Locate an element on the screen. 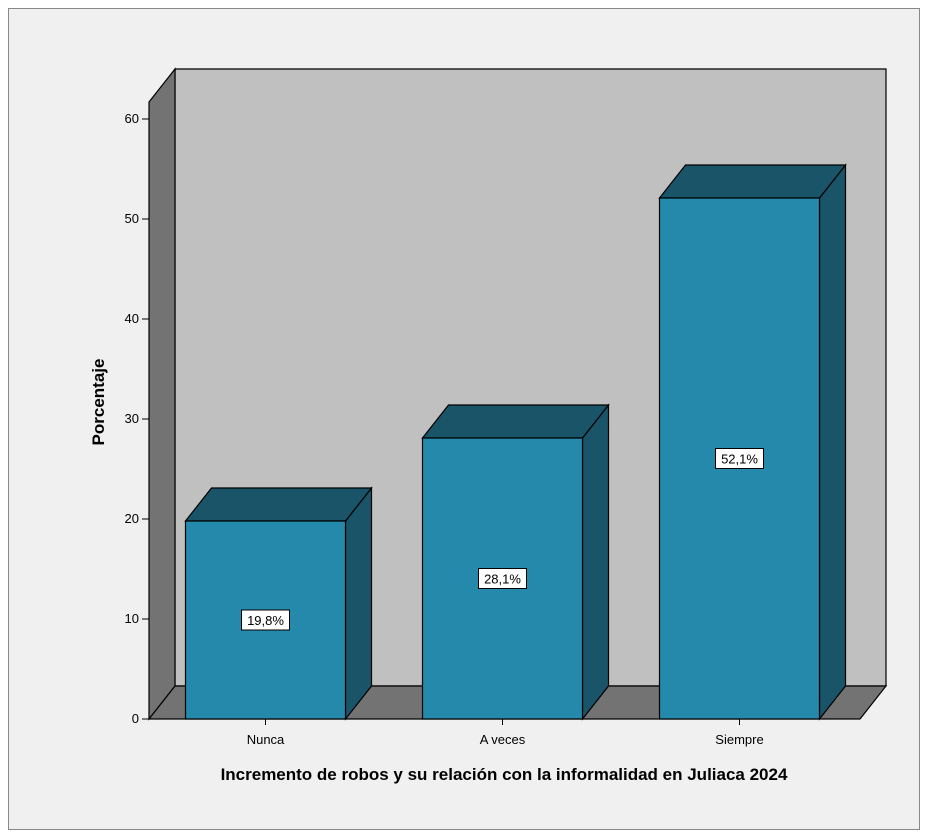  x-tick-label: Siempre is located at coordinates (739, 739).